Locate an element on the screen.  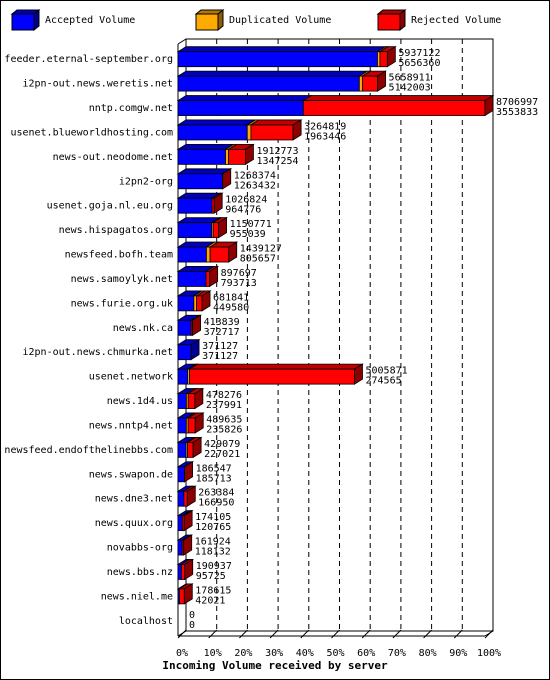
x-tick-label: 0% is located at coordinates (182, 653).